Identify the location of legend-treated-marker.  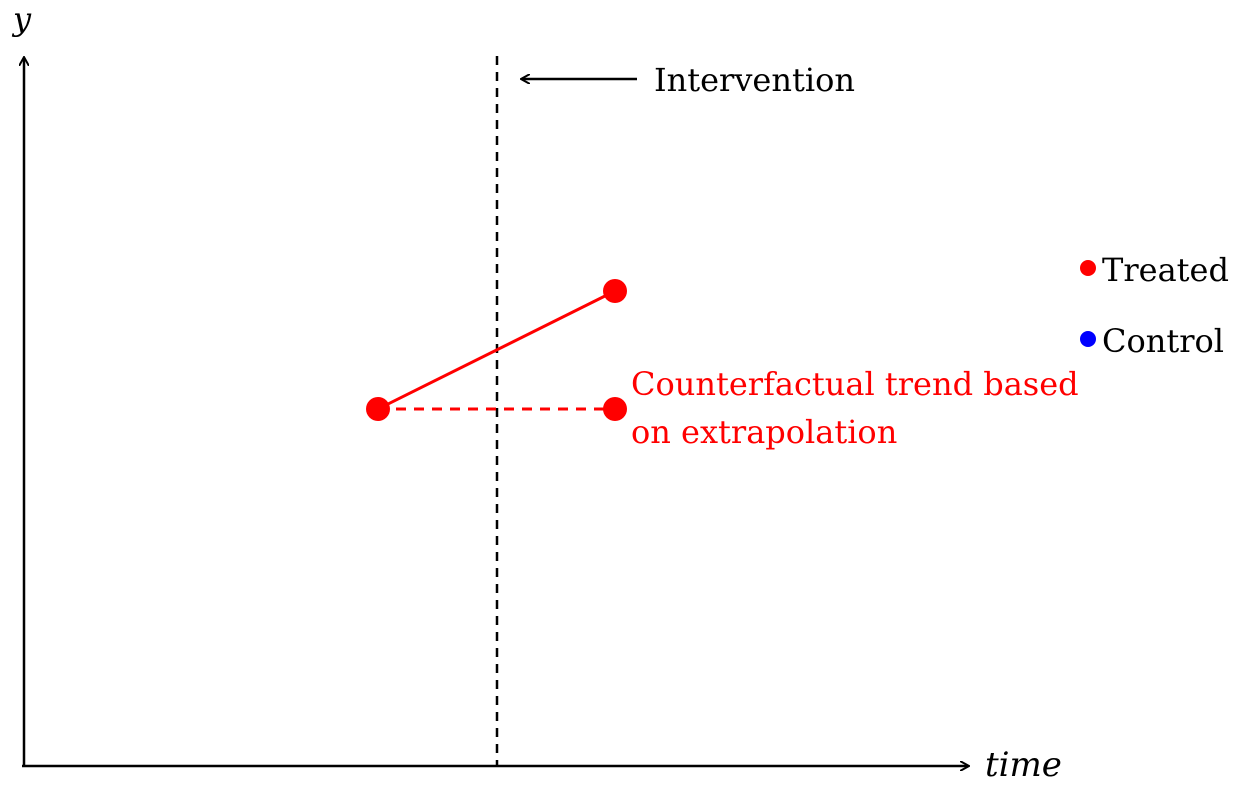
(1088, 268).